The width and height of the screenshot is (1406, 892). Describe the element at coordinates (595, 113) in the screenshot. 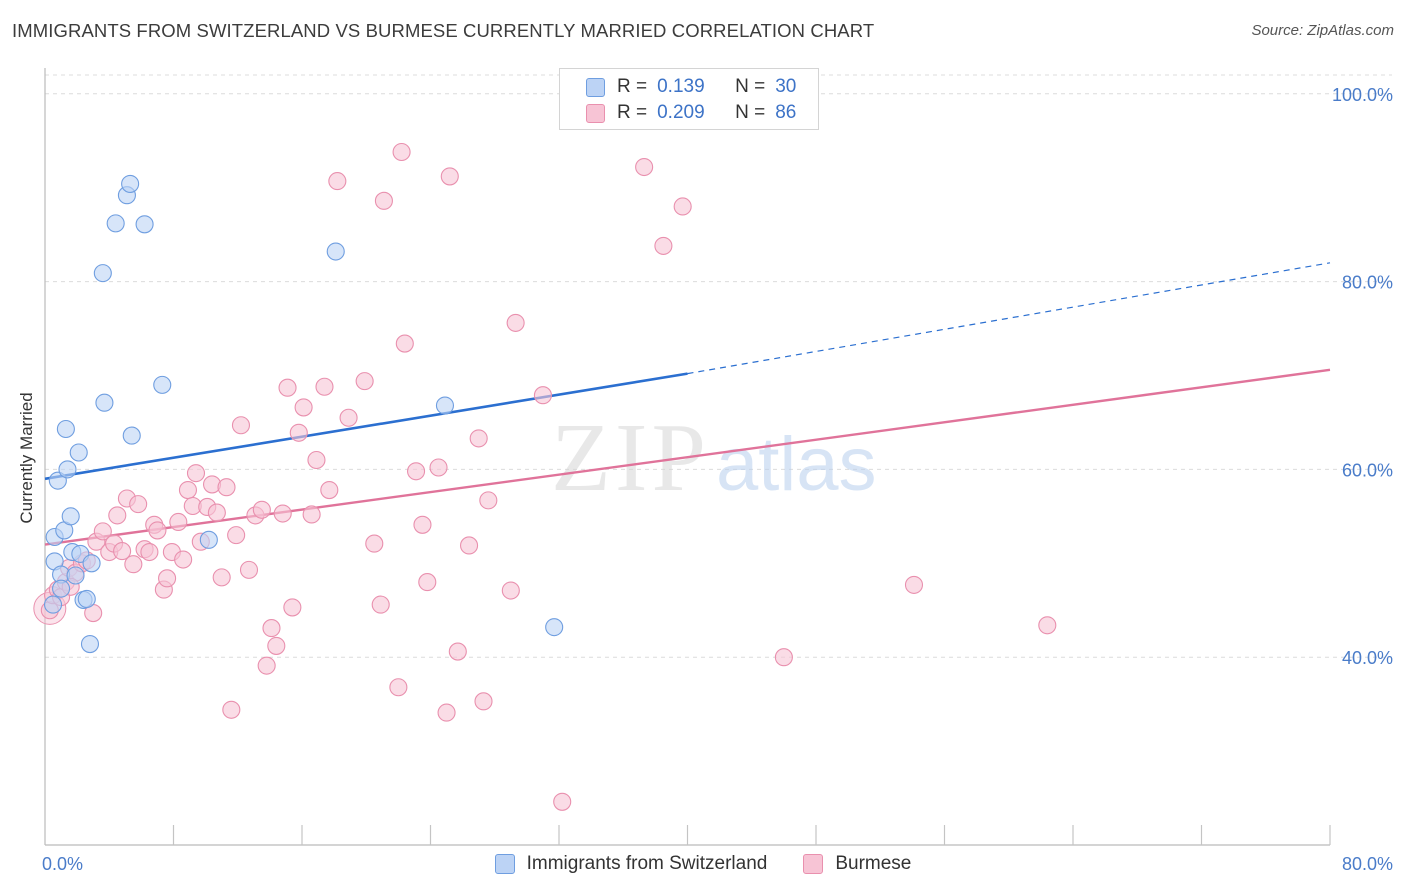

I see `swatch-pink` at that location.